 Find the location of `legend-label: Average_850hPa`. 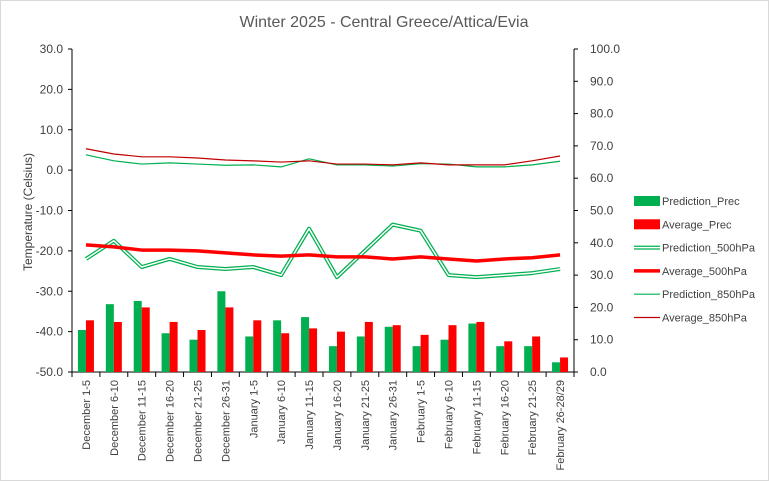

legend-label: Average_850hPa is located at coordinates (705, 319).